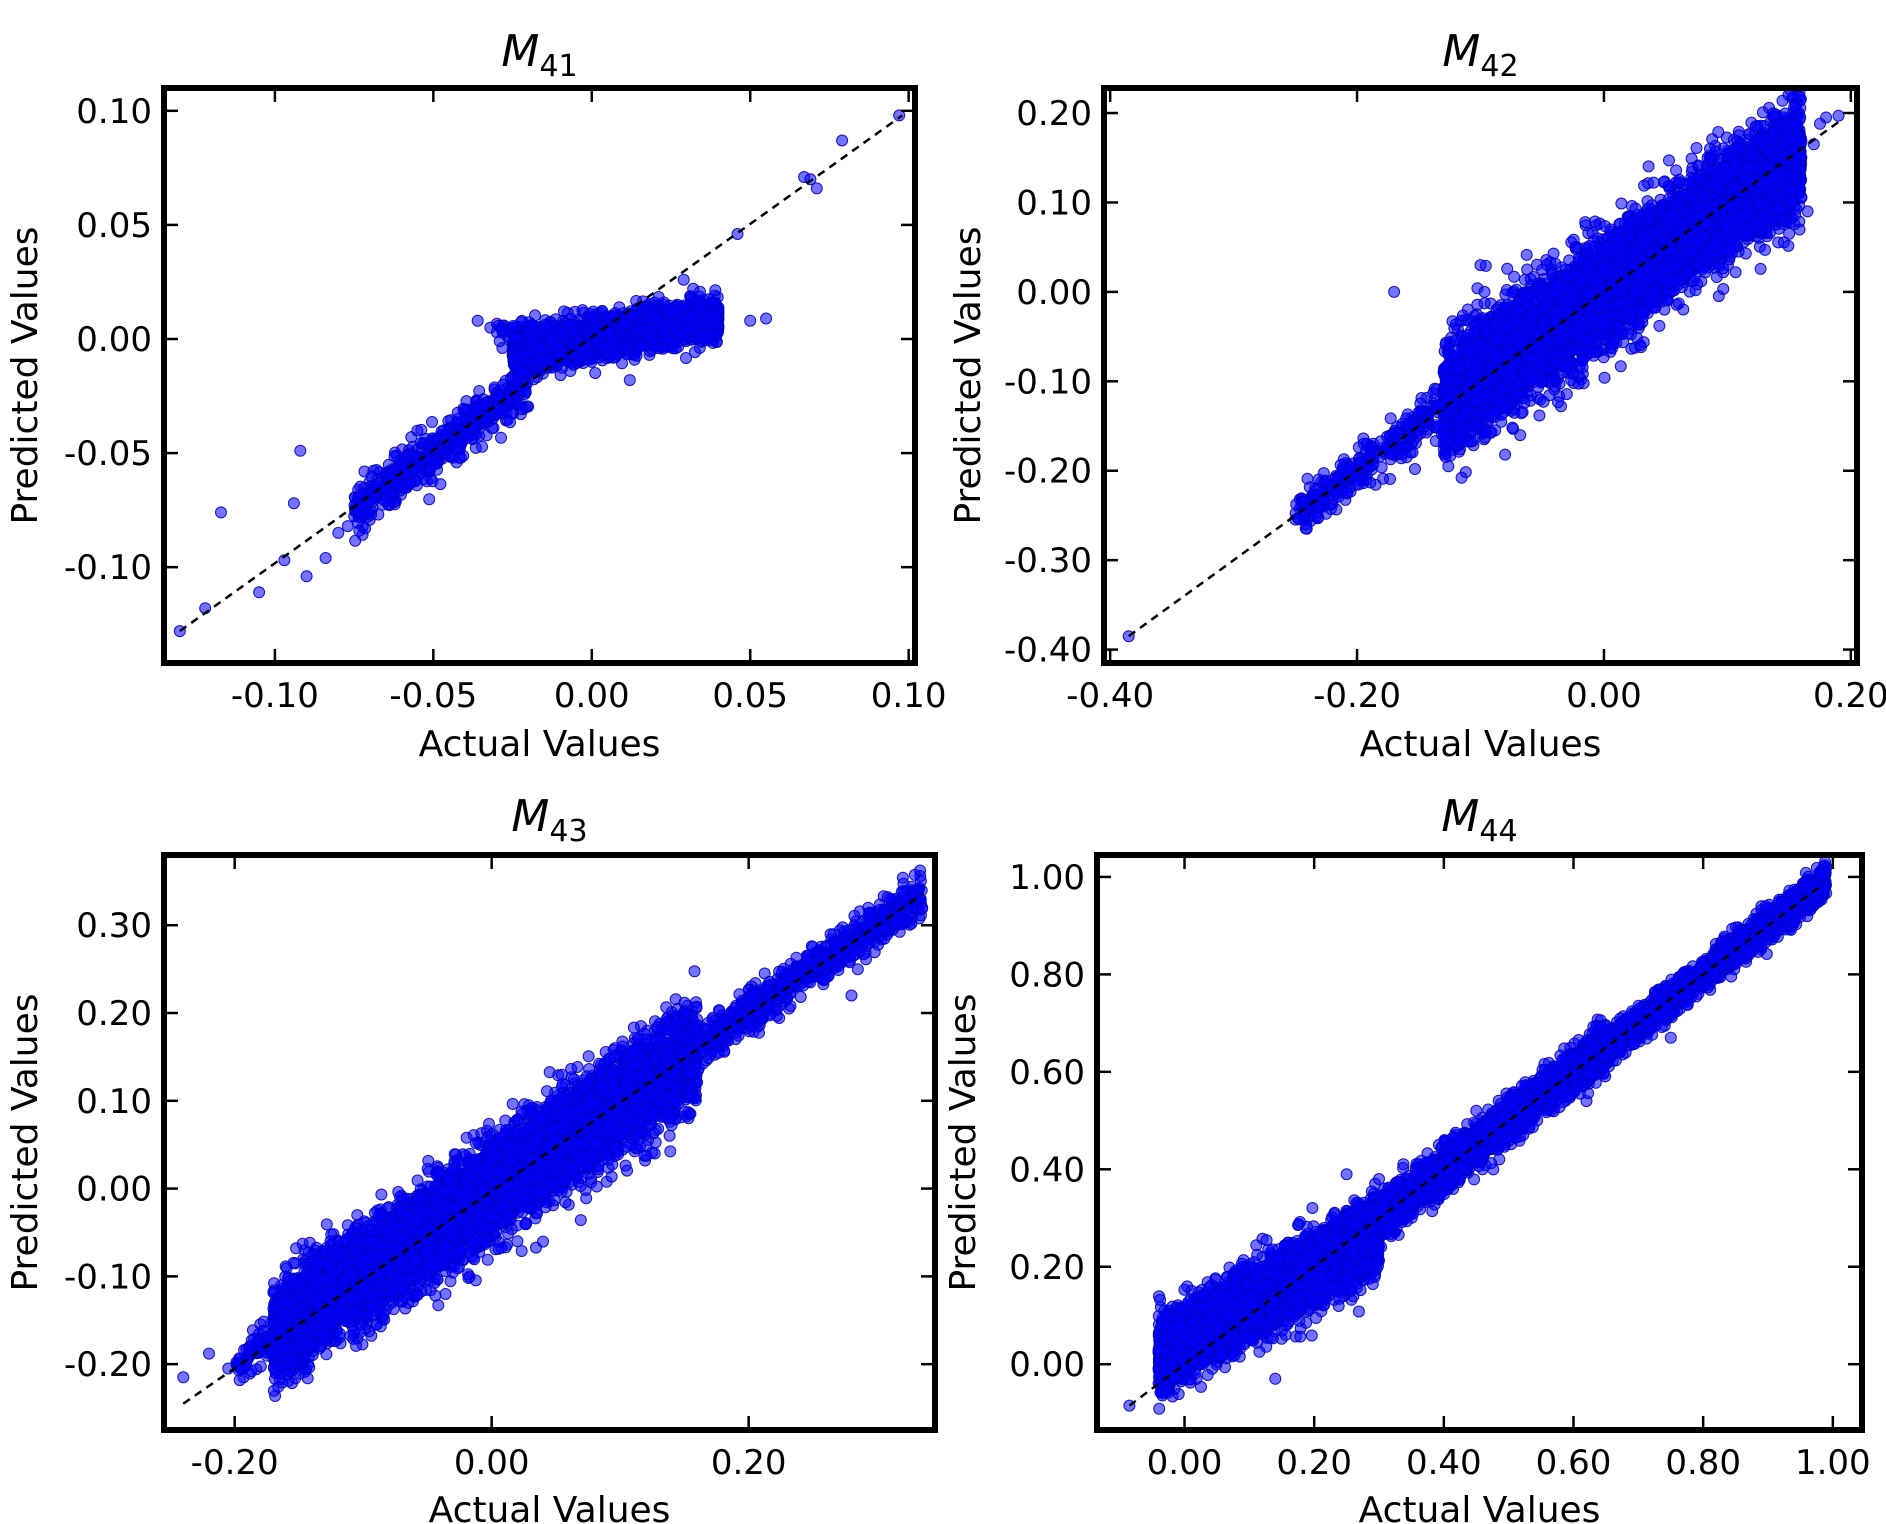 The width and height of the screenshot is (1886, 1524). What do you see at coordinates (1499, 66) in the screenshot?
I see `panel-title-subscript: 42` at bounding box center [1499, 66].